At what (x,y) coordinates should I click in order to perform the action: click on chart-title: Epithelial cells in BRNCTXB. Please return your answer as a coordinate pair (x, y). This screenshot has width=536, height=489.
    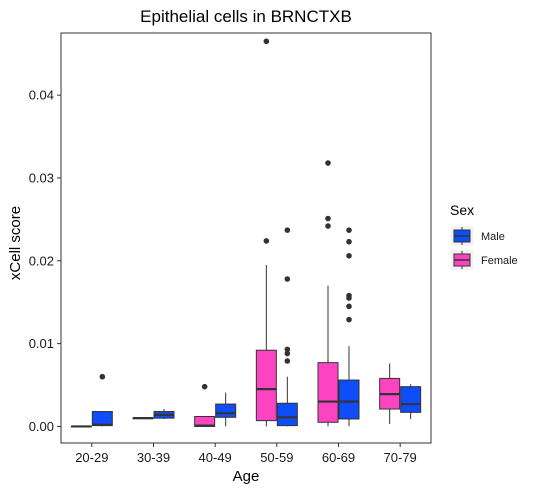
    Looking at the image, I should click on (246, 16).